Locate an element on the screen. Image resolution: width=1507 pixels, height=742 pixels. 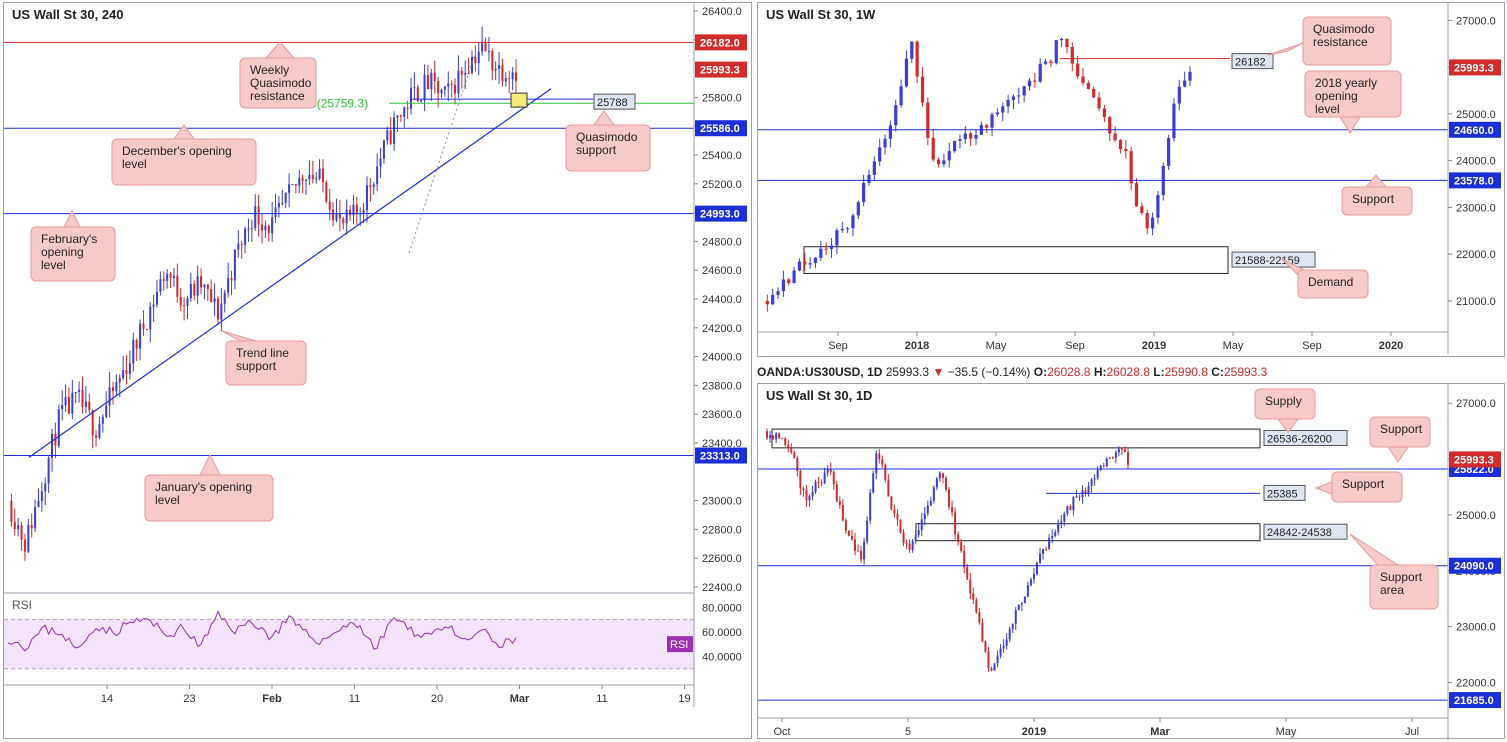
price-tick-label: 22600.0 is located at coordinates (722, 559).